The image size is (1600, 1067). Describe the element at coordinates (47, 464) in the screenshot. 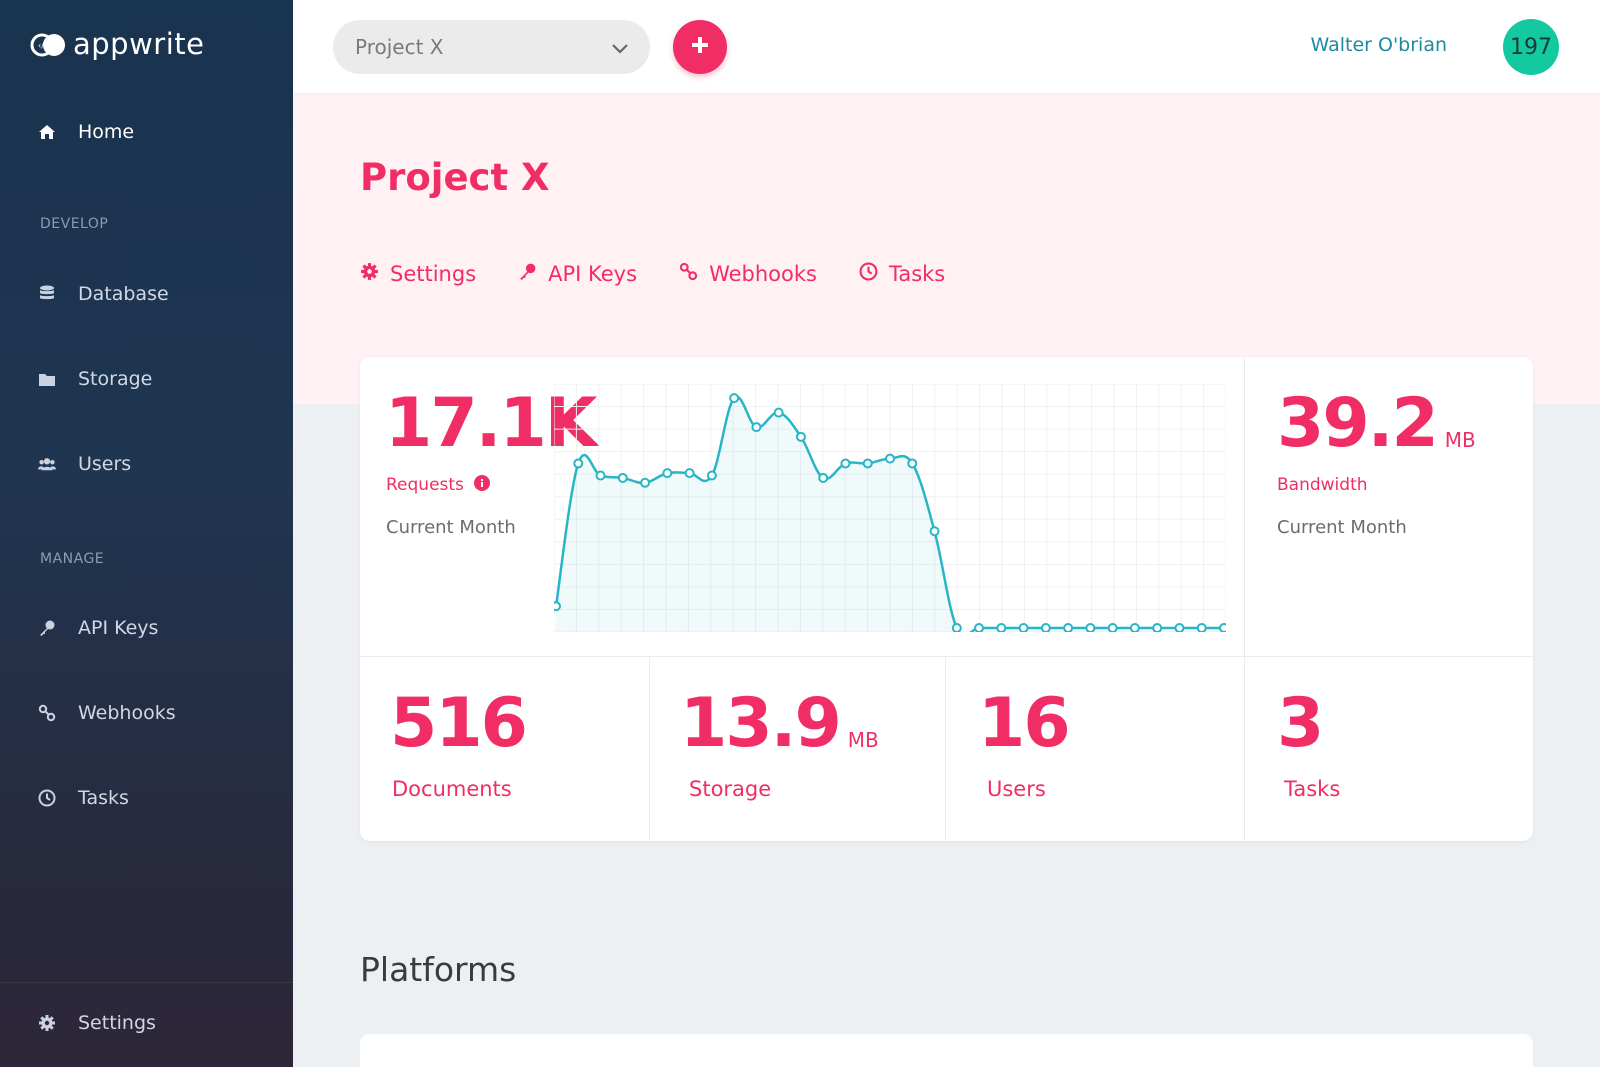

I see `users-icon` at that location.